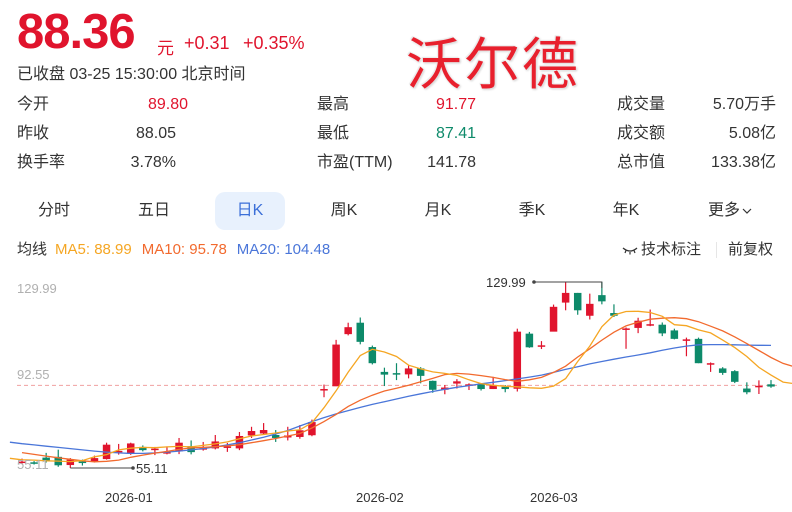  I want to click on x-axis-label-mar: 2026-03, so click(554, 497).